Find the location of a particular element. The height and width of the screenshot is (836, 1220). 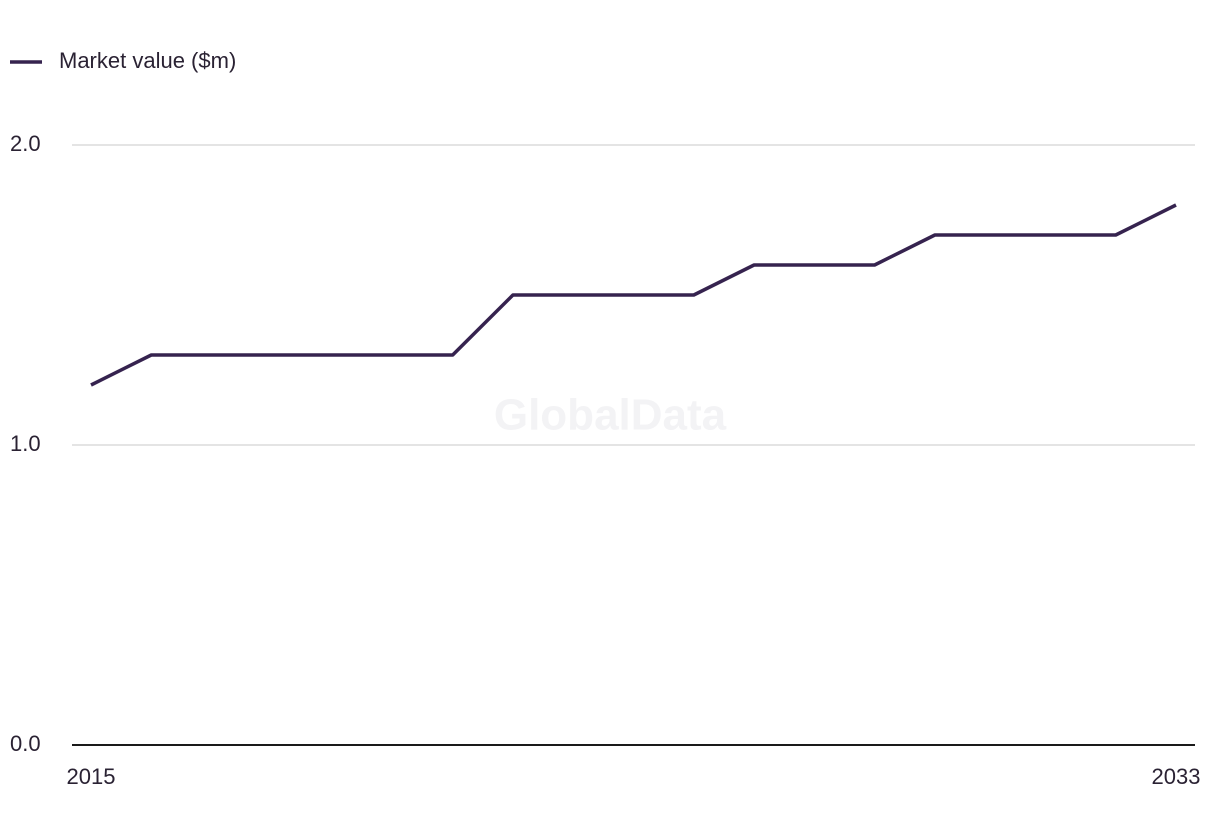

y-tick-label: 1.0 is located at coordinates (25, 443).